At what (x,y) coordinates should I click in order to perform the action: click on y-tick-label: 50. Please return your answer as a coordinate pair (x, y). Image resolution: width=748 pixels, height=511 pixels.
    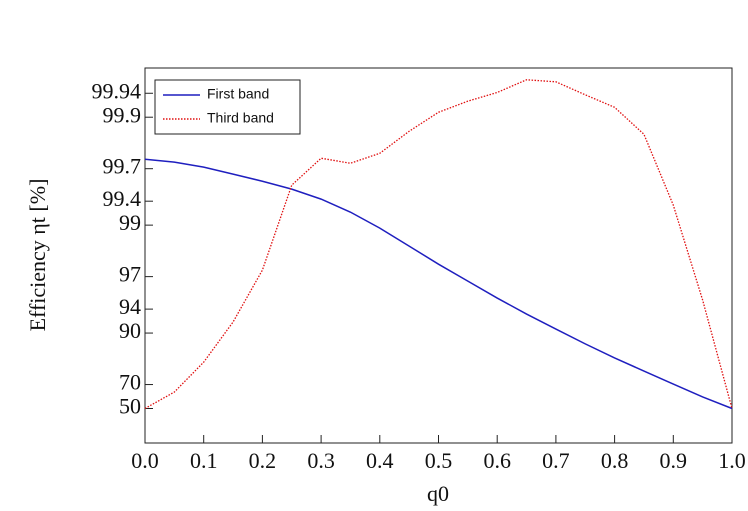
    Looking at the image, I should click on (130, 406).